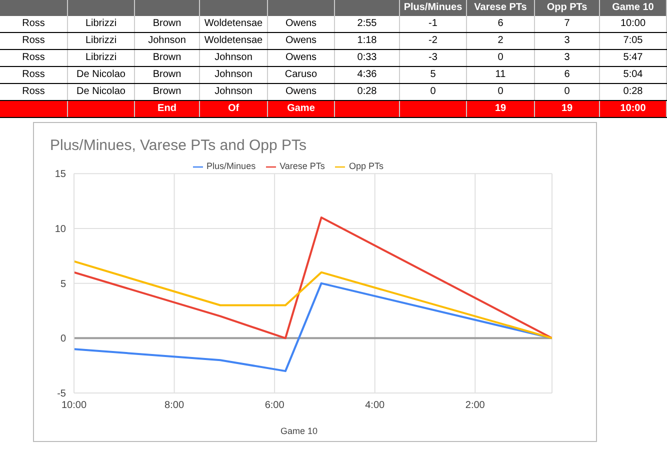 The width and height of the screenshot is (667, 459). I want to click on y-tick-label: 0, so click(63, 339).